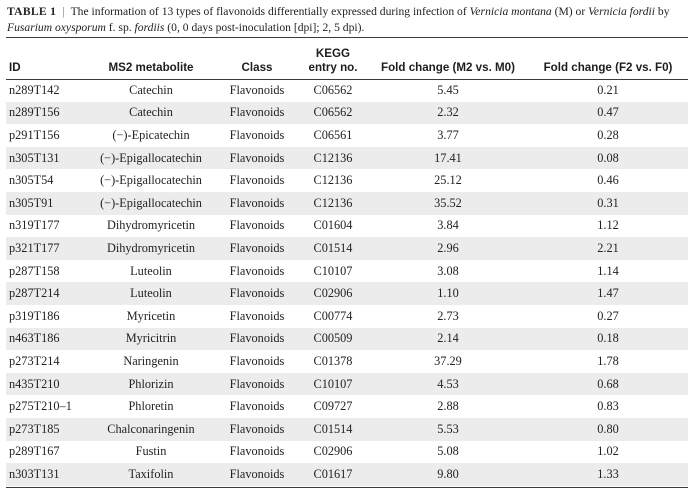 This screenshot has width=693, height=492. I want to click on cell-fold-change-m: 25.12, so click(448, 180).